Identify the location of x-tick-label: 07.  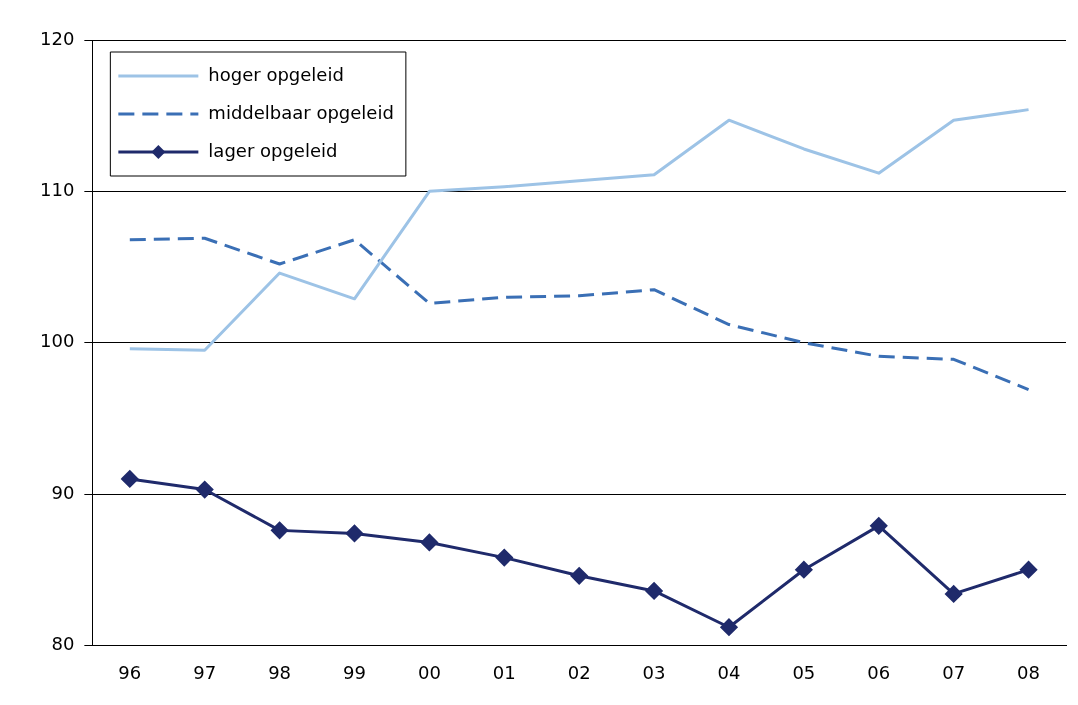
(954, 672).